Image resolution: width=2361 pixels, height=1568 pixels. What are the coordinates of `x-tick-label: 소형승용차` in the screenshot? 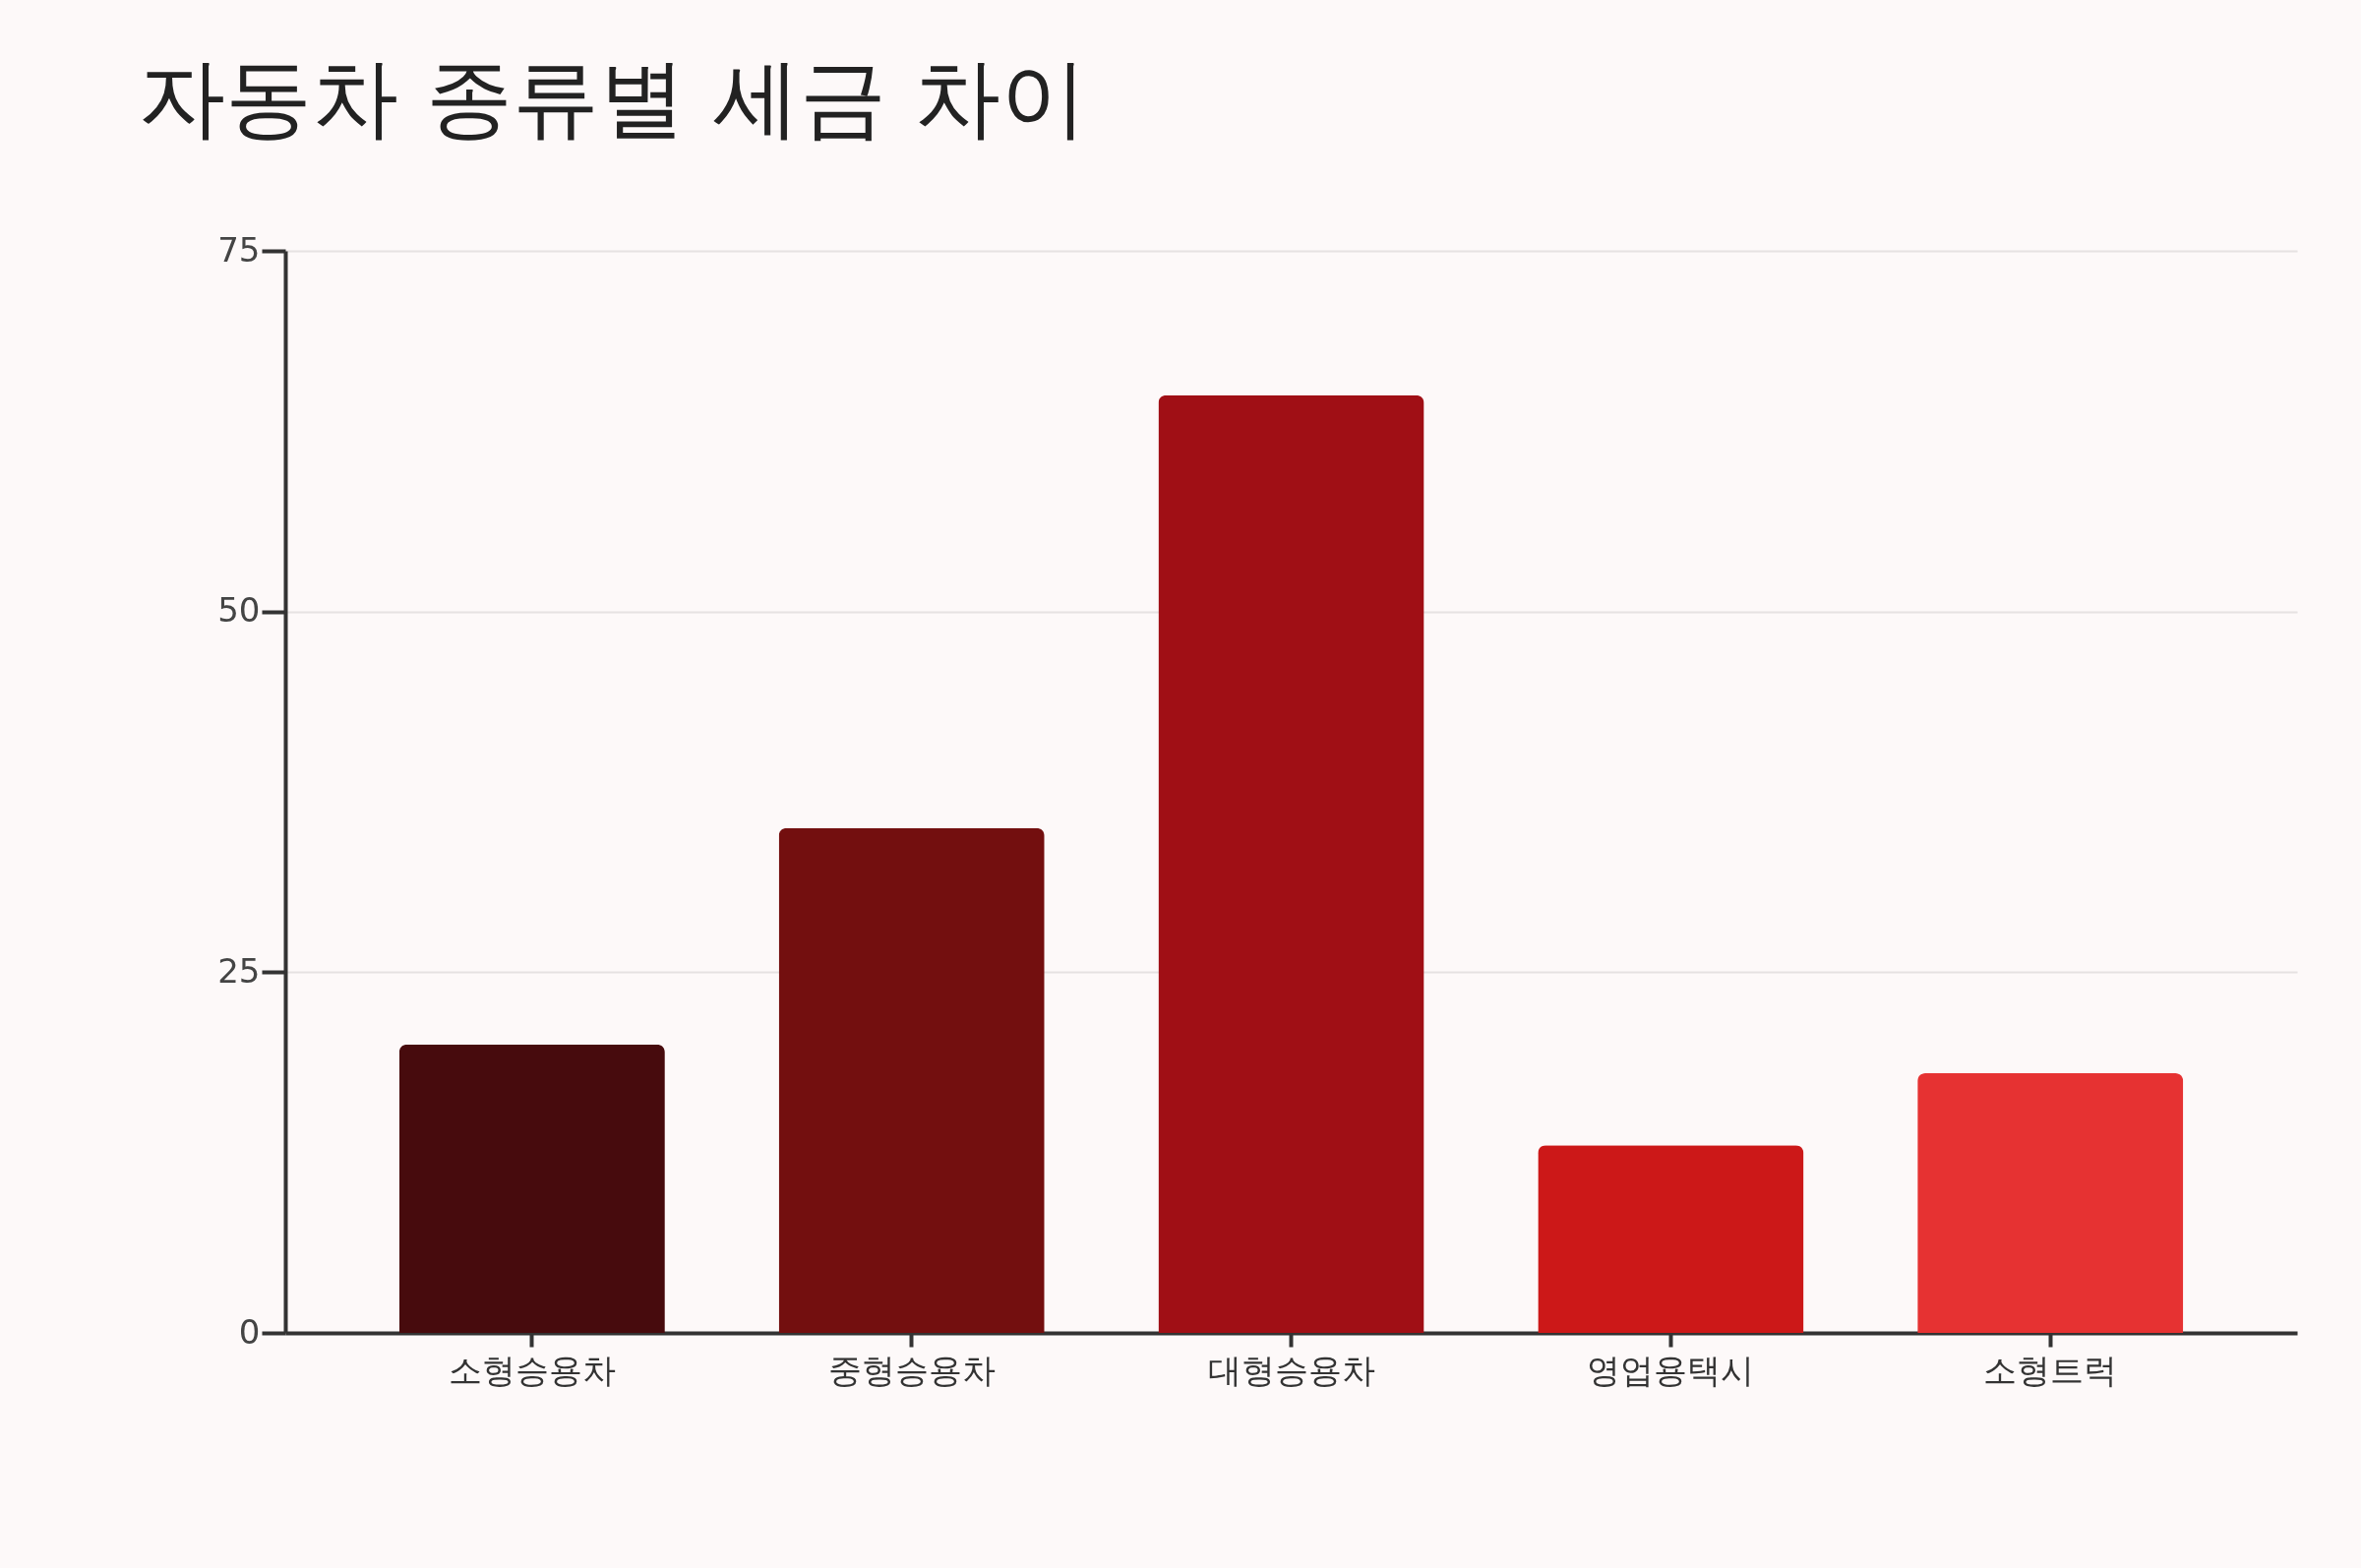 It's located at (532, 1370).